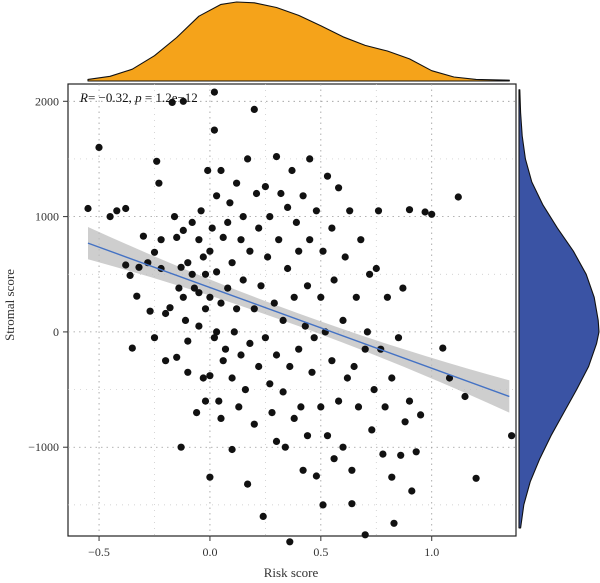 The width and height of the screenshot is (600, 583). I want to click on y-tick-label: 0, so click(56, 332).